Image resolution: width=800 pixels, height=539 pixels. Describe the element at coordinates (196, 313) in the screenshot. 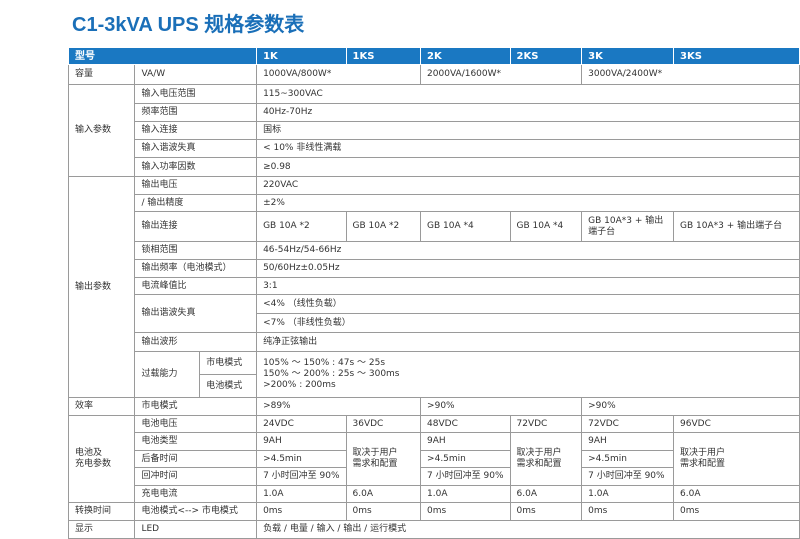

I see `row-label: 输出谐波失真` at that location.